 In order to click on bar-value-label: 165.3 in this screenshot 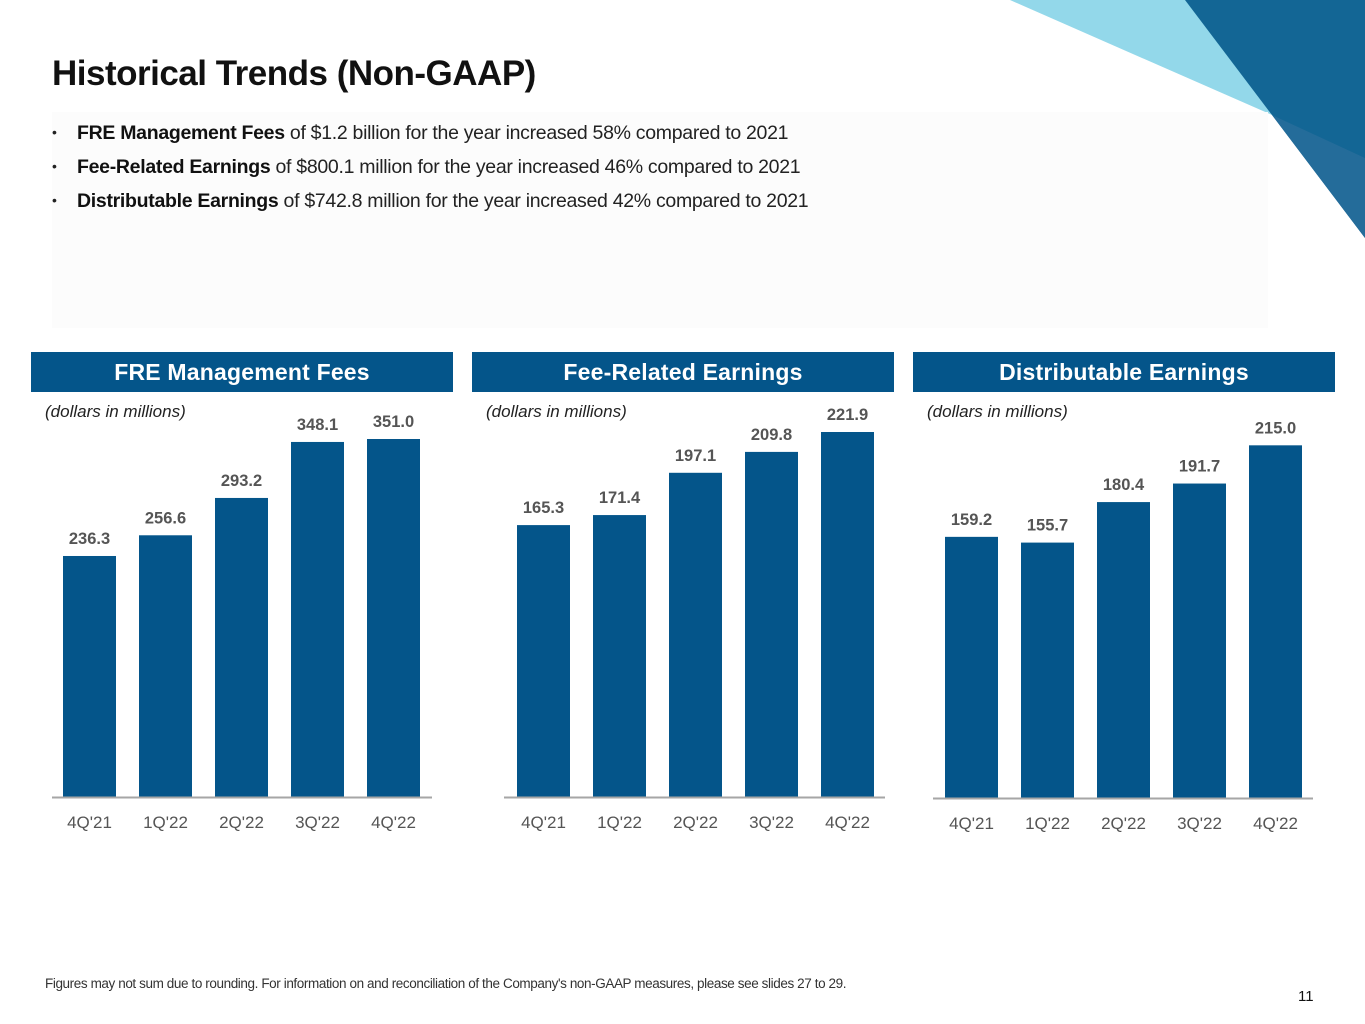, I will do `click(543, 508)`.